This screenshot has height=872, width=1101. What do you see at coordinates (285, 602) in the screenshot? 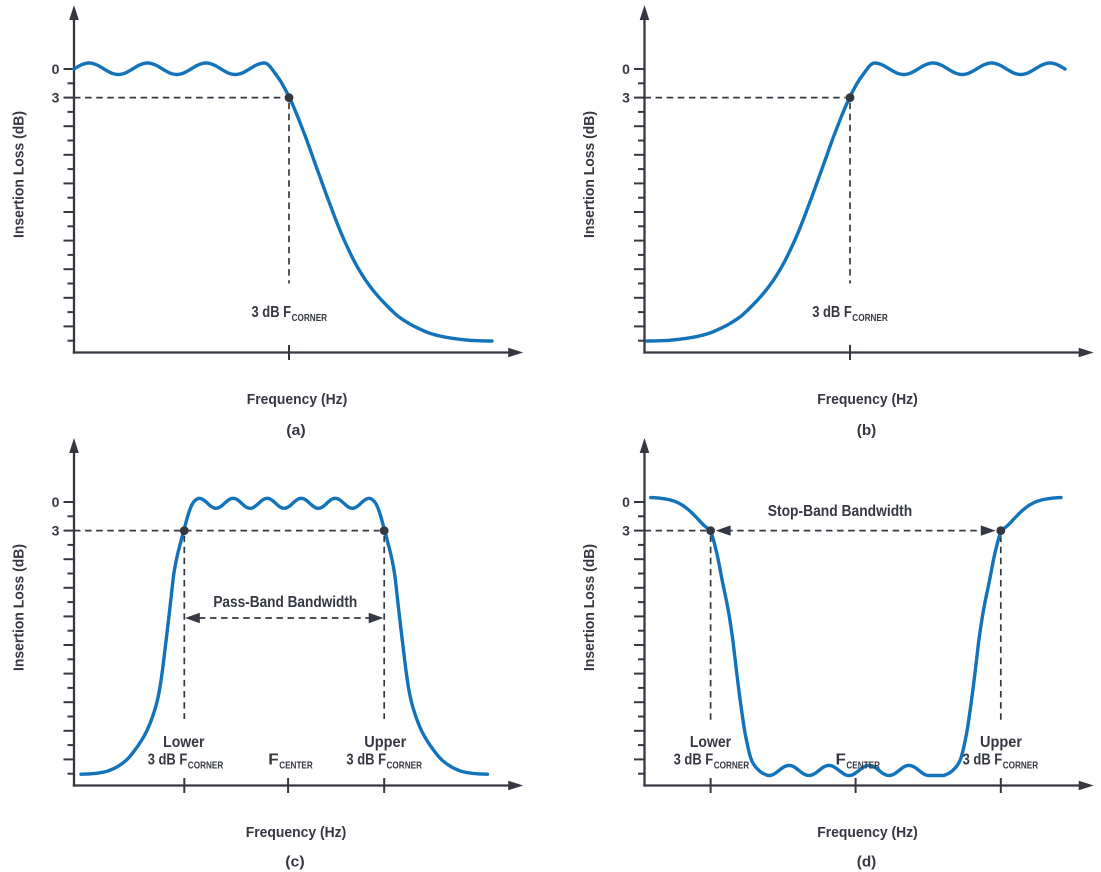
I see `svg-text: Pass-Band Bandwidth` at bounding box center [285, 602].